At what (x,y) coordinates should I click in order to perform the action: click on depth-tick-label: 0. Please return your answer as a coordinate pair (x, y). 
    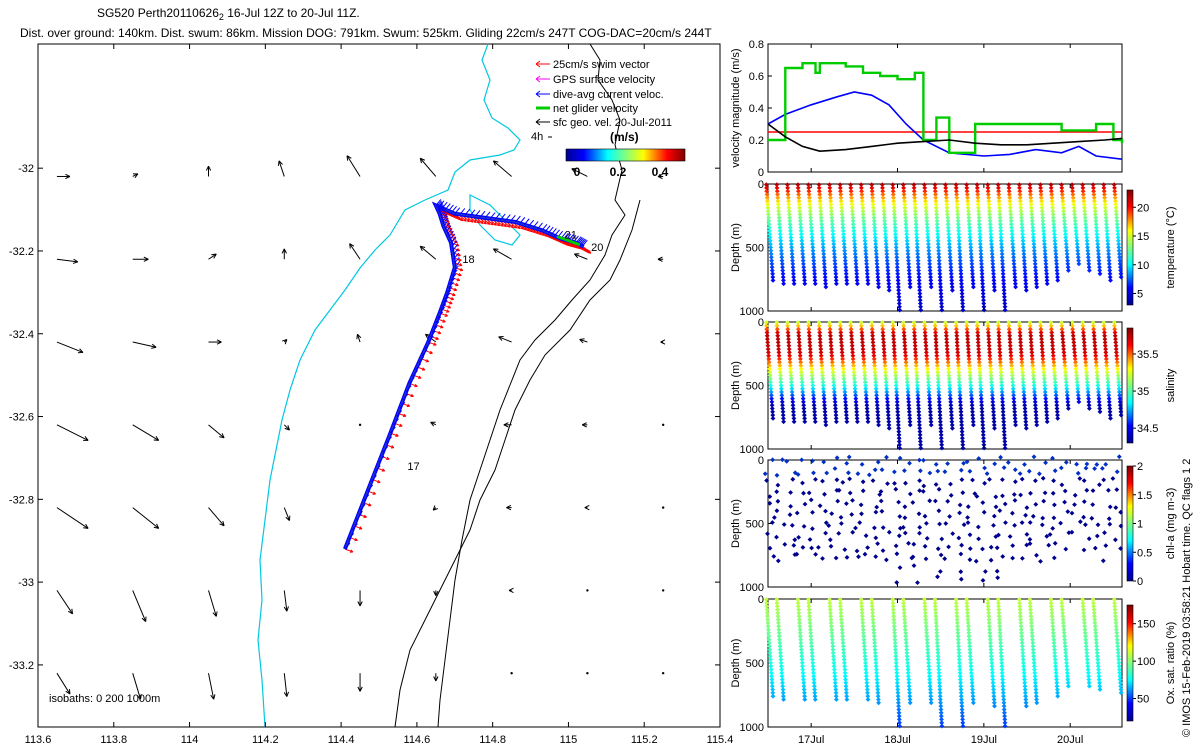
    Looking at the image, I should click on (761, 461).